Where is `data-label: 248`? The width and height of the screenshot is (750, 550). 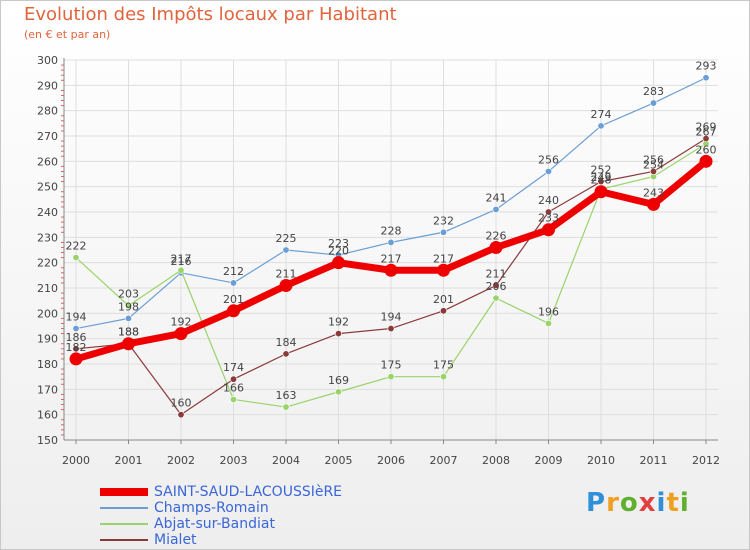 data-label: 248 is located at coordinates (601, 180).